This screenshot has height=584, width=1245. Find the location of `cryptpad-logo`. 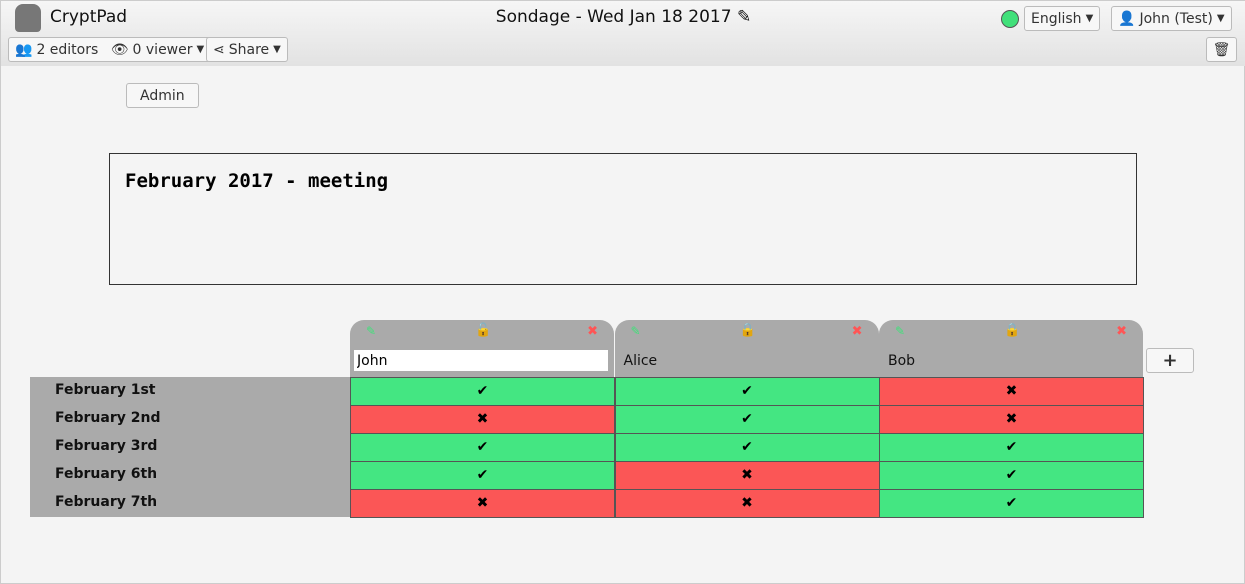

cryptpad-logo is located at coordinates (28, 18).